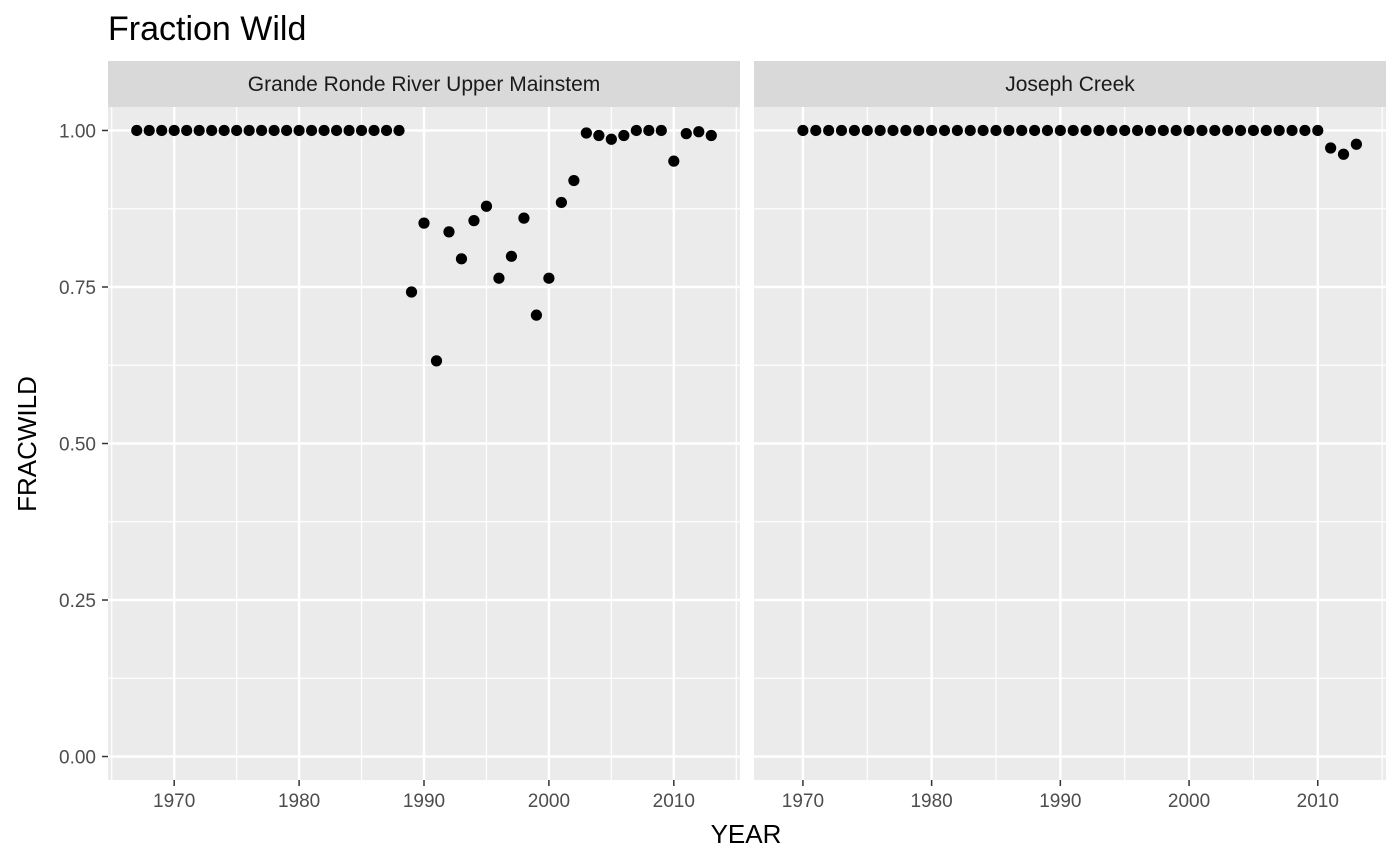  I want to click on y-tick-label: 0.50, so click(77, 445).